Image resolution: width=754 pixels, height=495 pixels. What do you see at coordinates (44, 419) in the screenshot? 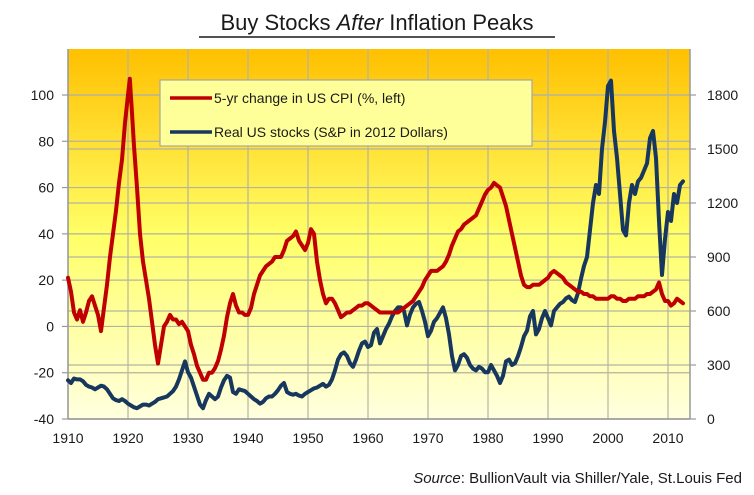
I see `y-left-tick-label: -40` at bounding box center [44, 419].